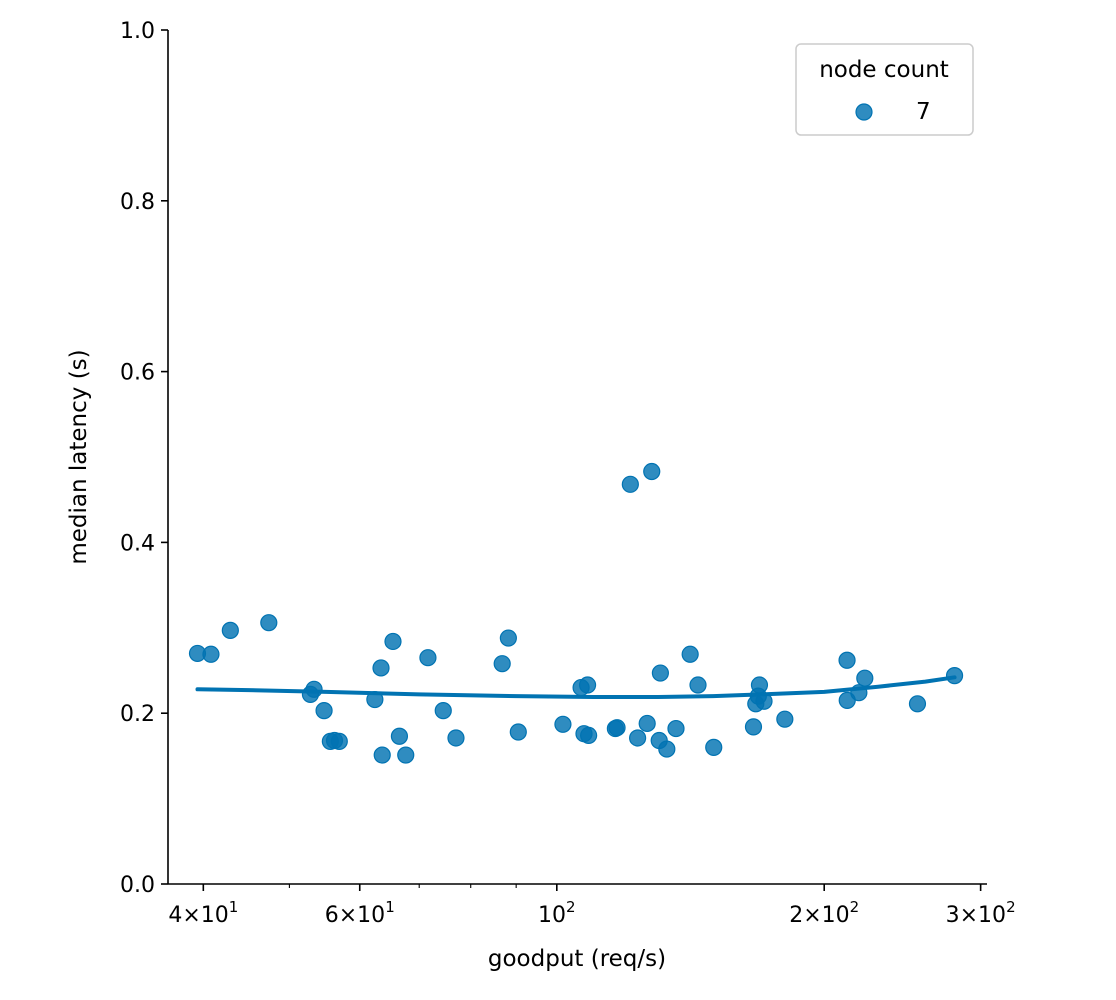 This screenshot has width=1116, height=1000. What do you see at coordinates (360, 913) in the screenshot?
I see `x-tick-label: 6×10¹` at bounding box center [360, 913].